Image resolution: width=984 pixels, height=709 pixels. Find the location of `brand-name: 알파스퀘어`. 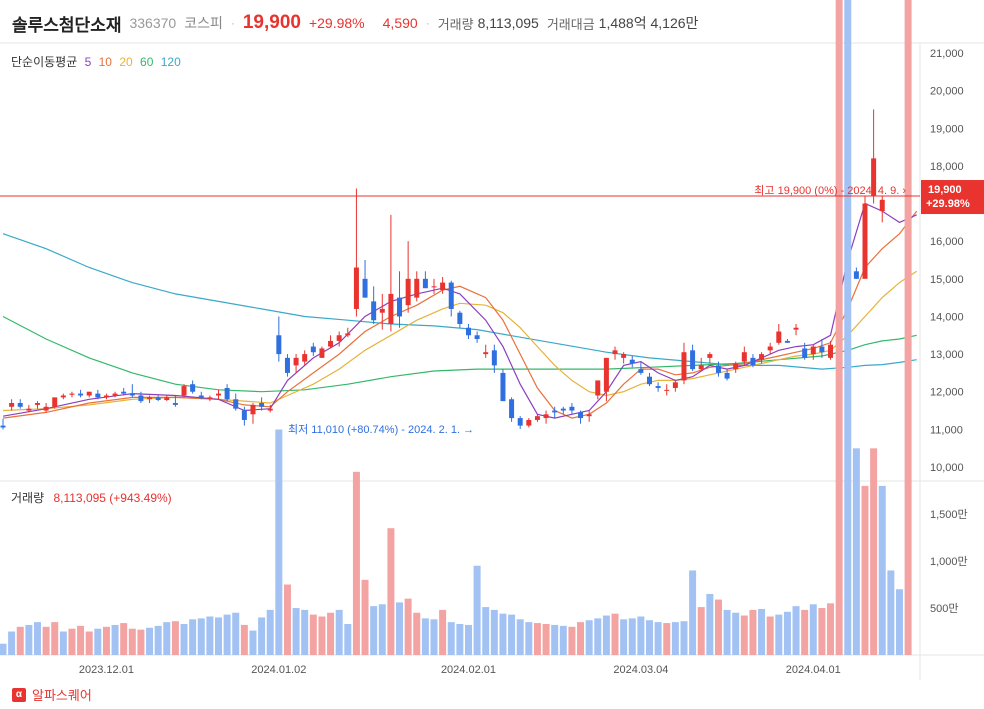

brand-name: 알파스퀘어 is located at coordinates (62, 695).